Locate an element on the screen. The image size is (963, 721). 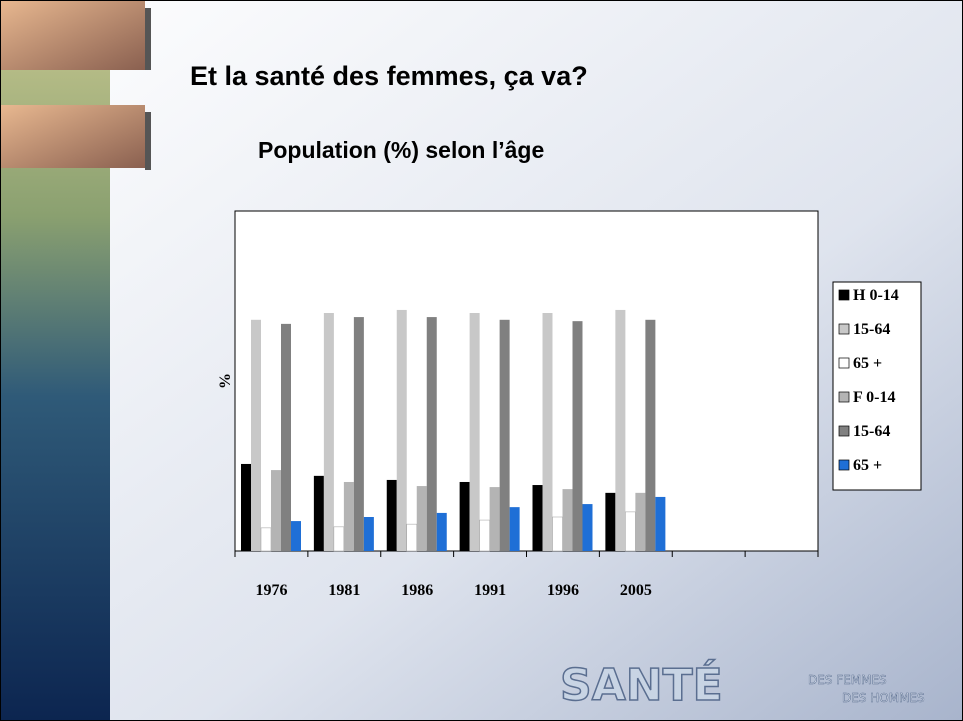
logo-line: DES HOMMES is located at coordinates (883, 698).